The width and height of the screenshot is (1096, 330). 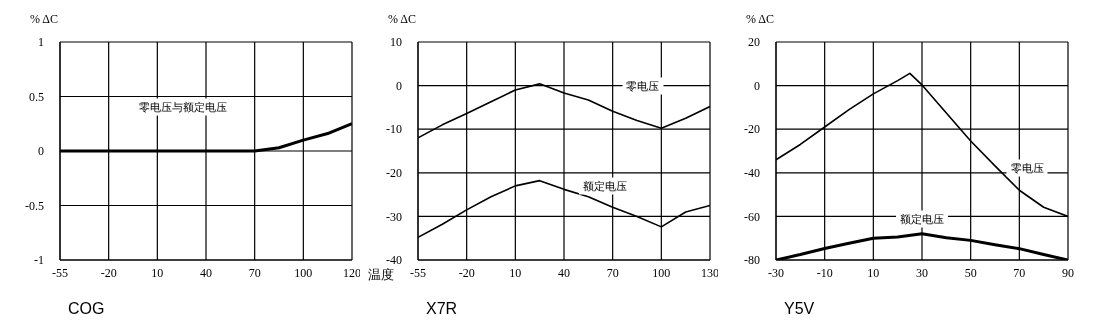 What do you see at coordinates (86, 309) in the screenshot?
I see `text: COG` at bounding box center [86, 309].